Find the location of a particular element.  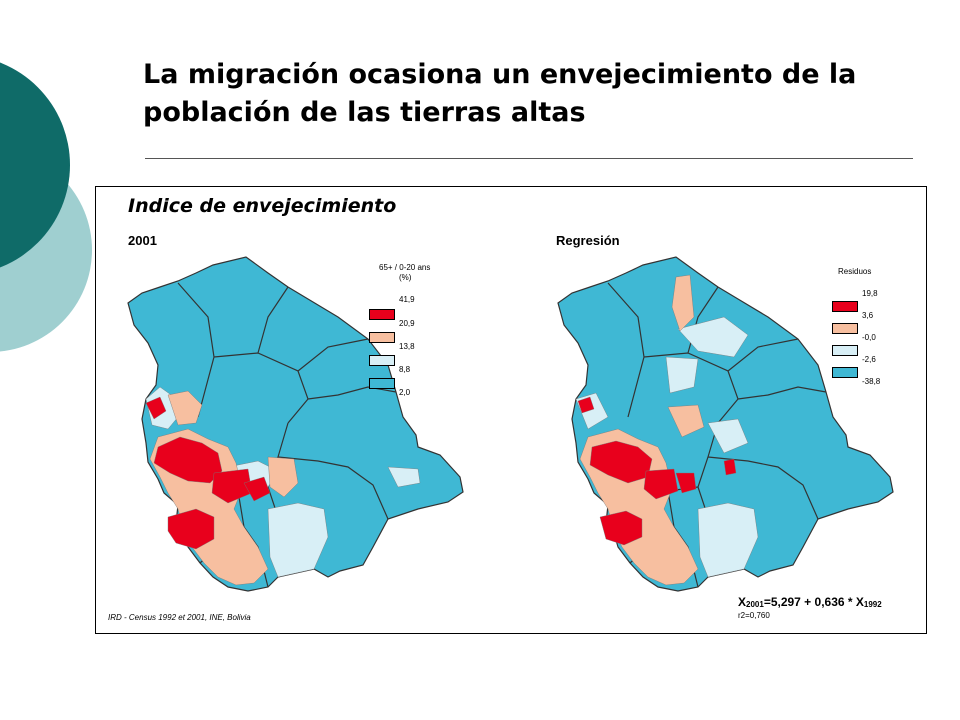

r-squared: r2=0,760 is located at coordinates (754, 615).